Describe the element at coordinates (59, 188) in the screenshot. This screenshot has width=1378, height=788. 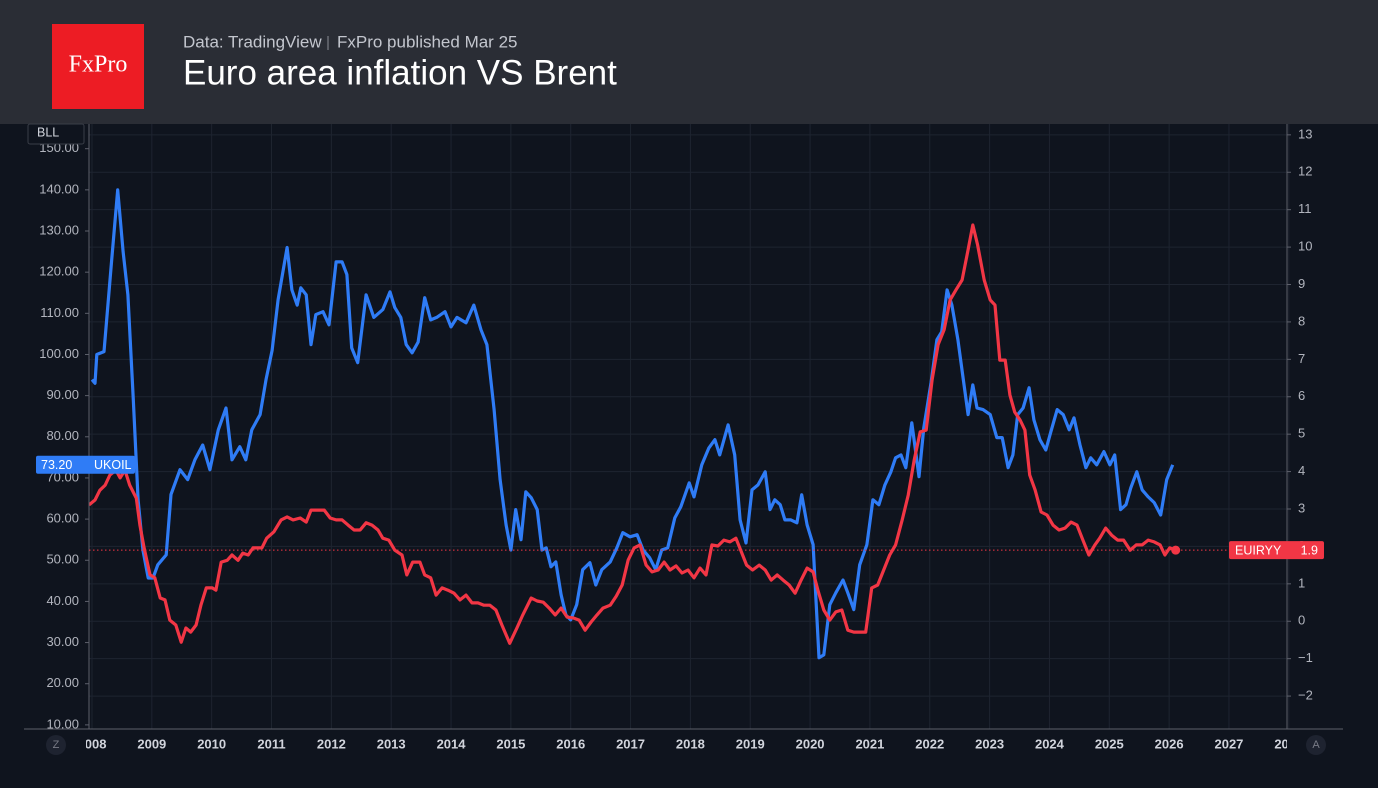
I see `y-tick-label: 140.00` at that location.